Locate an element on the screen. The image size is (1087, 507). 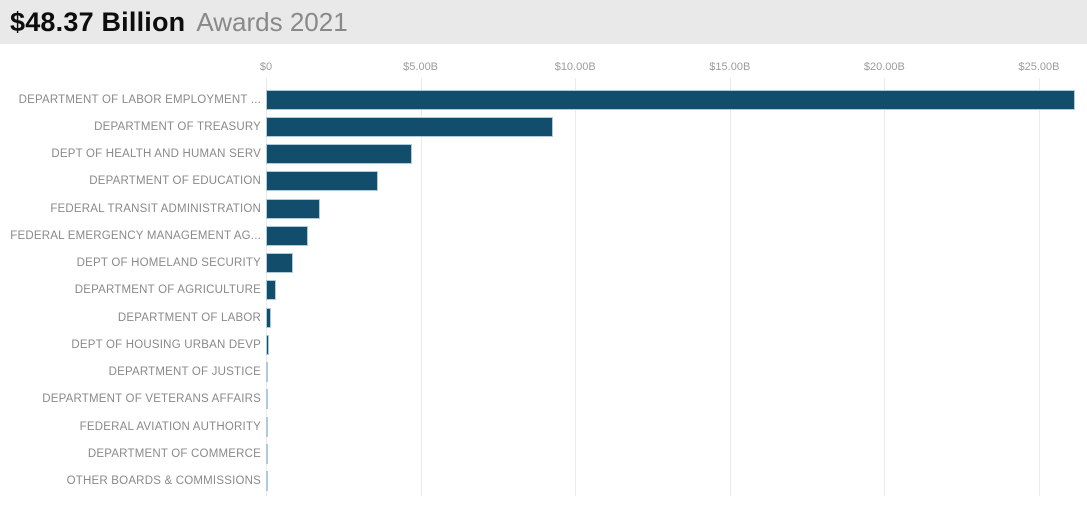
chart-row: OTHER BOARDS & COMMISSIONS is located at coordinates (543, 481).